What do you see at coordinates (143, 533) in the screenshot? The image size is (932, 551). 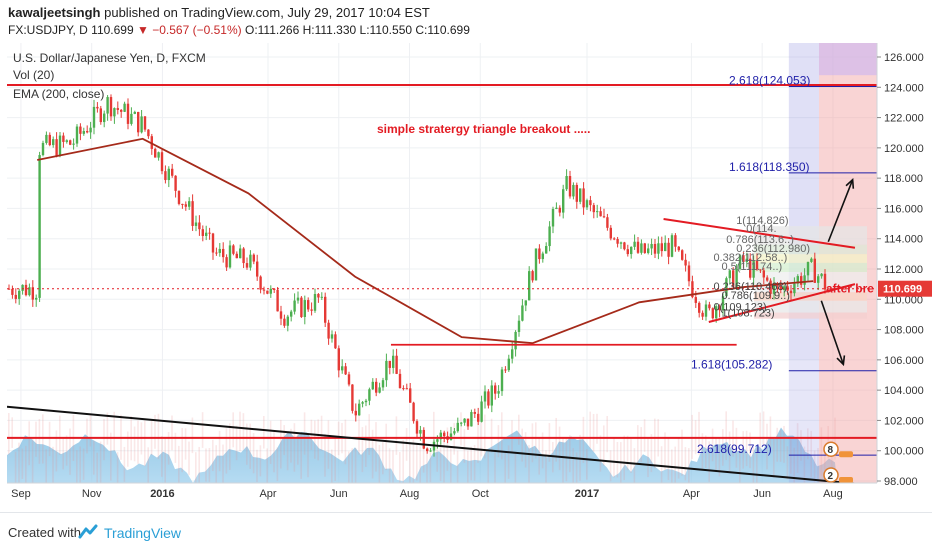 I see `tradingview-brand: TradingView` at bounding box center [143, 533].